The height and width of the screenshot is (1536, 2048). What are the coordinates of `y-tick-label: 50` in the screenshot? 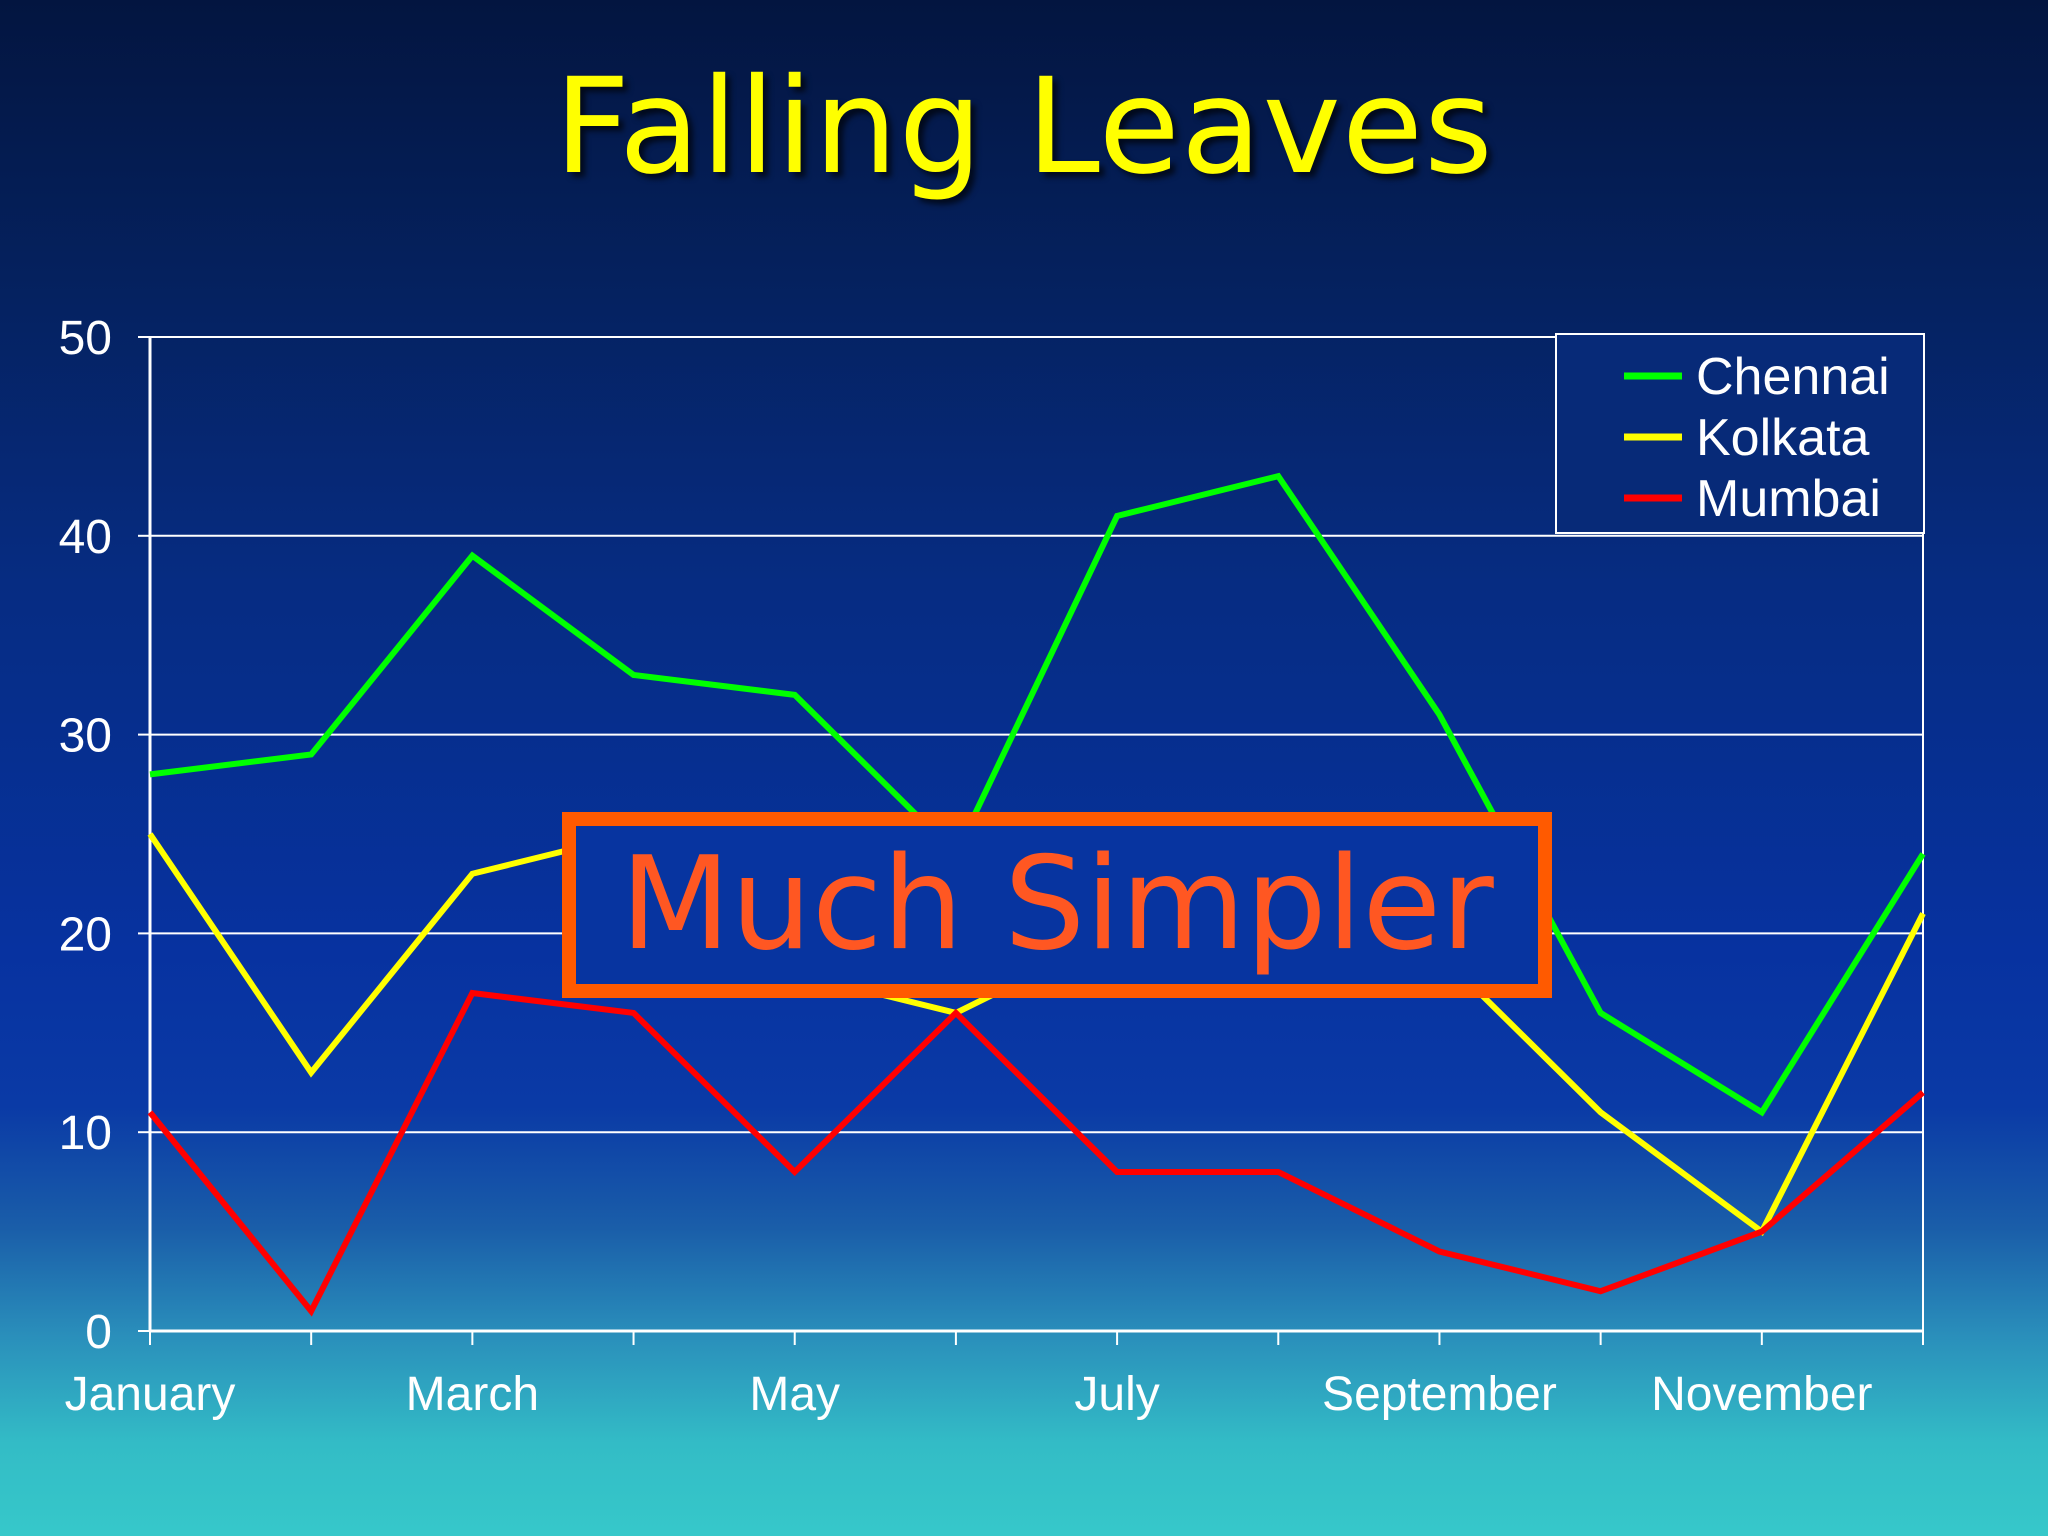 It's located at (85, 338).